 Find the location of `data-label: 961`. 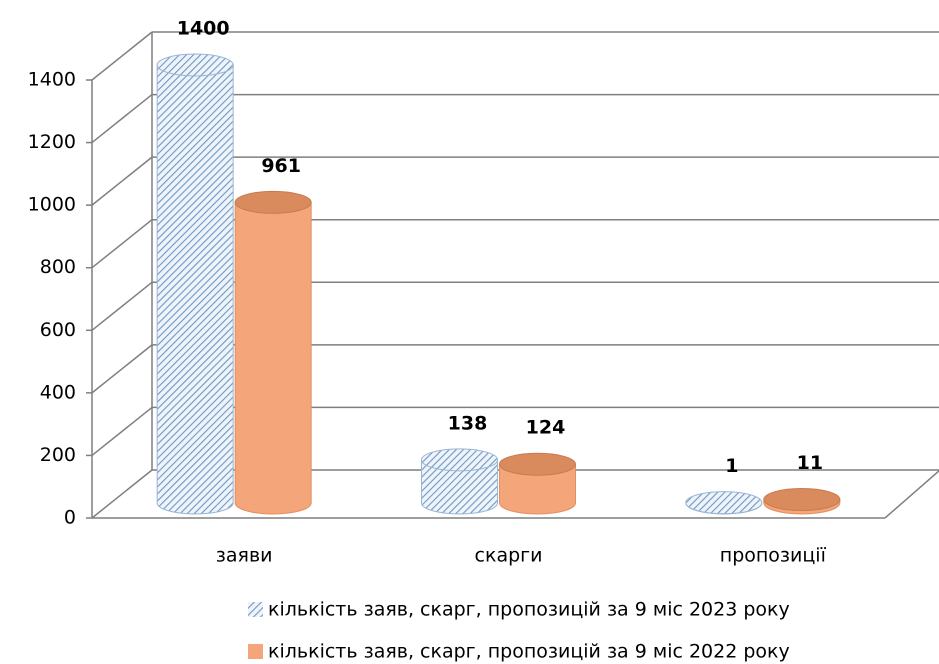

data-label: 961 is located at coordinates (281, 166).